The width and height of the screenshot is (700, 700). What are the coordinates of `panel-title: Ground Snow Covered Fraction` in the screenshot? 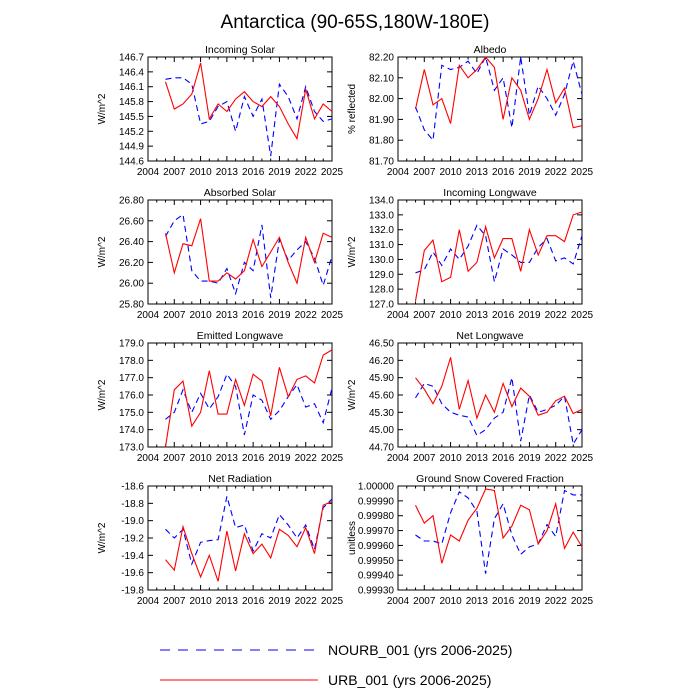 It's located at (490, 479).